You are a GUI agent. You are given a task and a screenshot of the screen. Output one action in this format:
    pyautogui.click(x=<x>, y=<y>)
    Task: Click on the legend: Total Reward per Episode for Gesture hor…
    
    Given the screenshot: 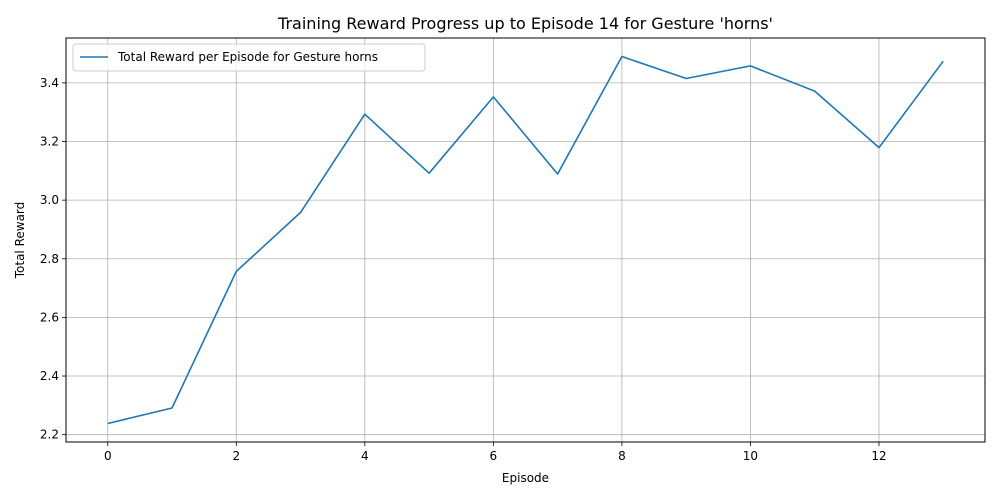 What is the action you would take?
    pyautogui.click(x=249, y=57)
    